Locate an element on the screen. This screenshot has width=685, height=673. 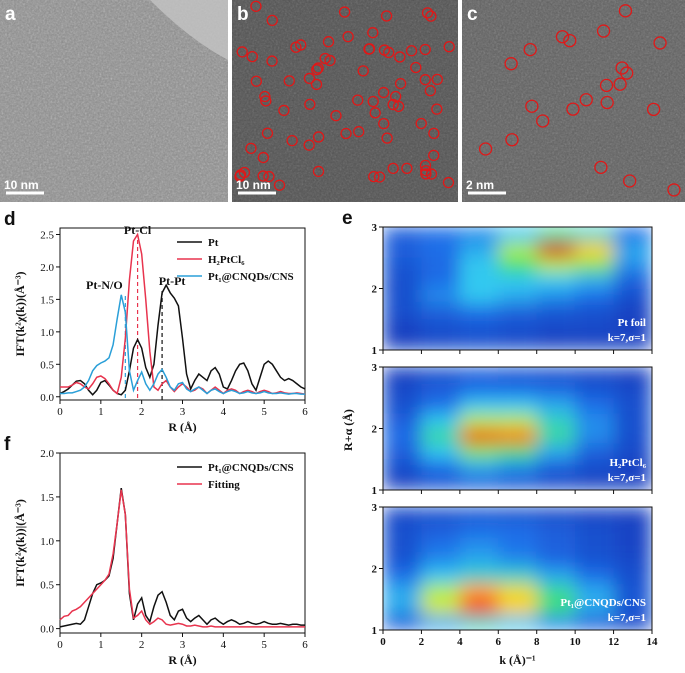
x-axis-label: k (Å)⁻¹ is located at coordinates (517, 660).